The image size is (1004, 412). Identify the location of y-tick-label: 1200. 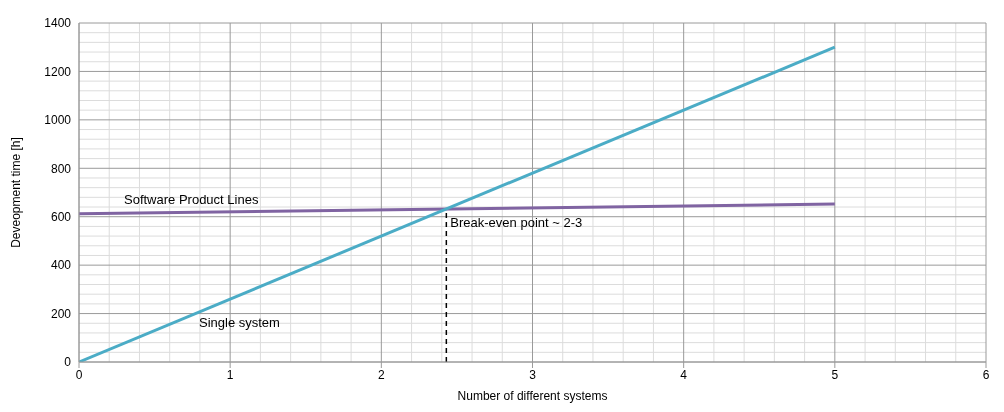
(58, 71).